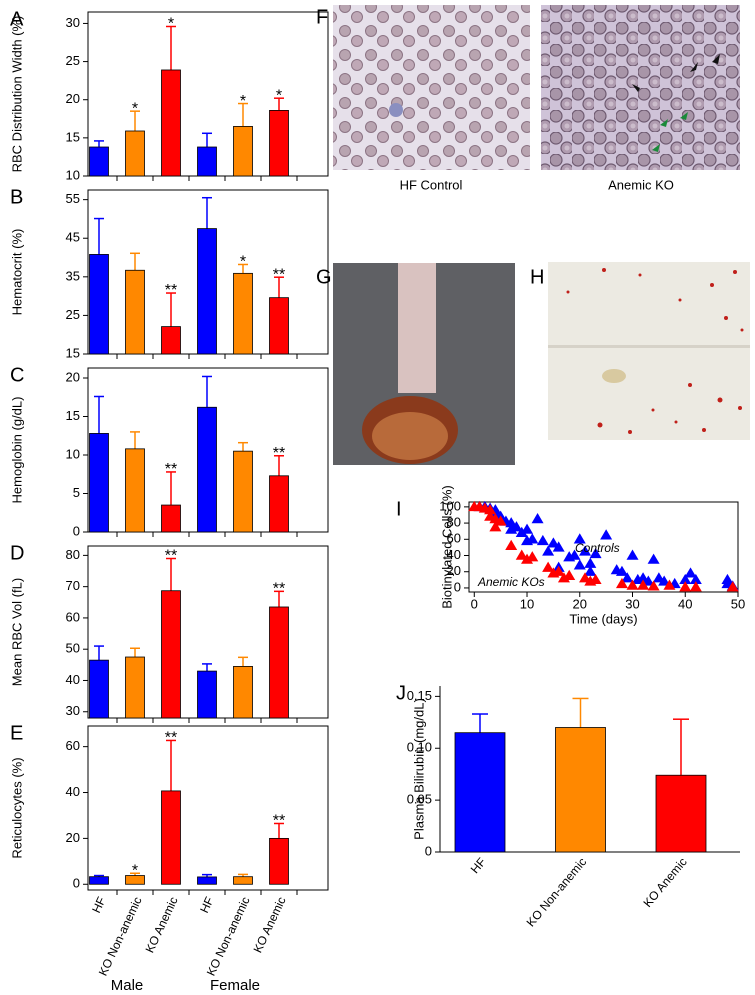  I want to click on y-axis-label: Hematocrit (%), so click(16, 272).